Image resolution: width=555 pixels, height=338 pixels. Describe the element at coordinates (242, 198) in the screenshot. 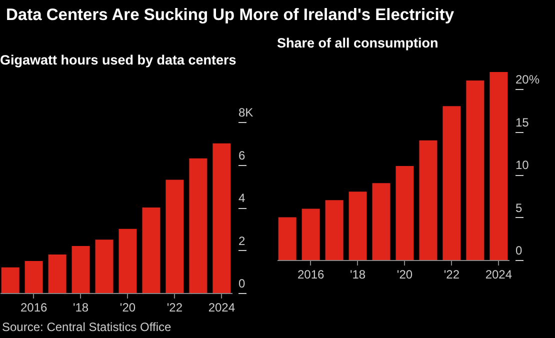

I see `y-tick-label: 4` at that location.